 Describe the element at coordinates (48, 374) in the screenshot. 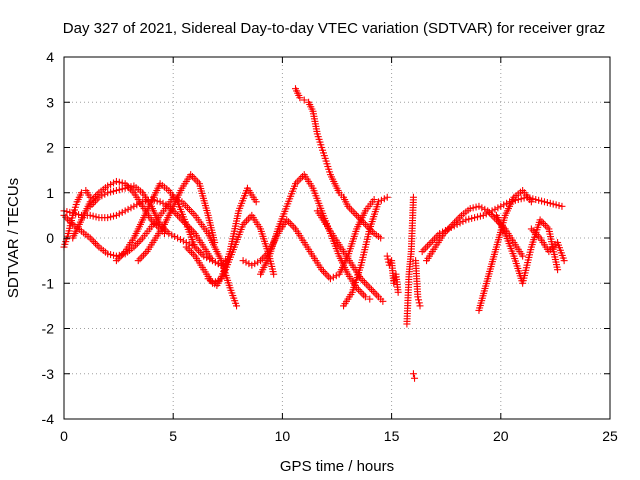

I see `y-tick-label: -3` at that location.